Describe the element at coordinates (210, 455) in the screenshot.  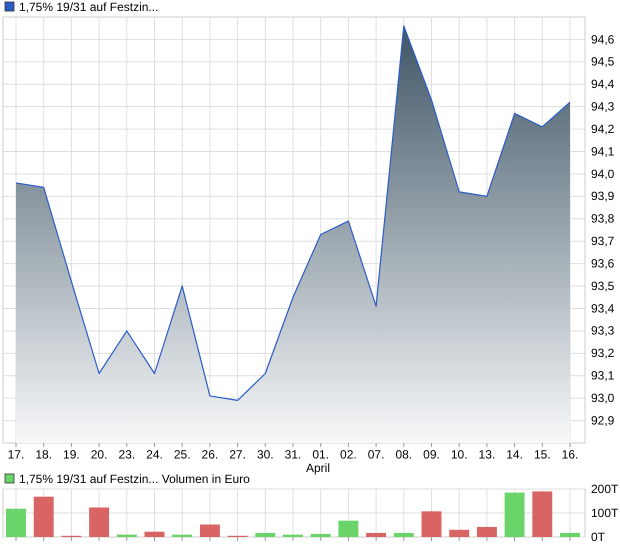
I see `x-tick-label: 26.` at that location.